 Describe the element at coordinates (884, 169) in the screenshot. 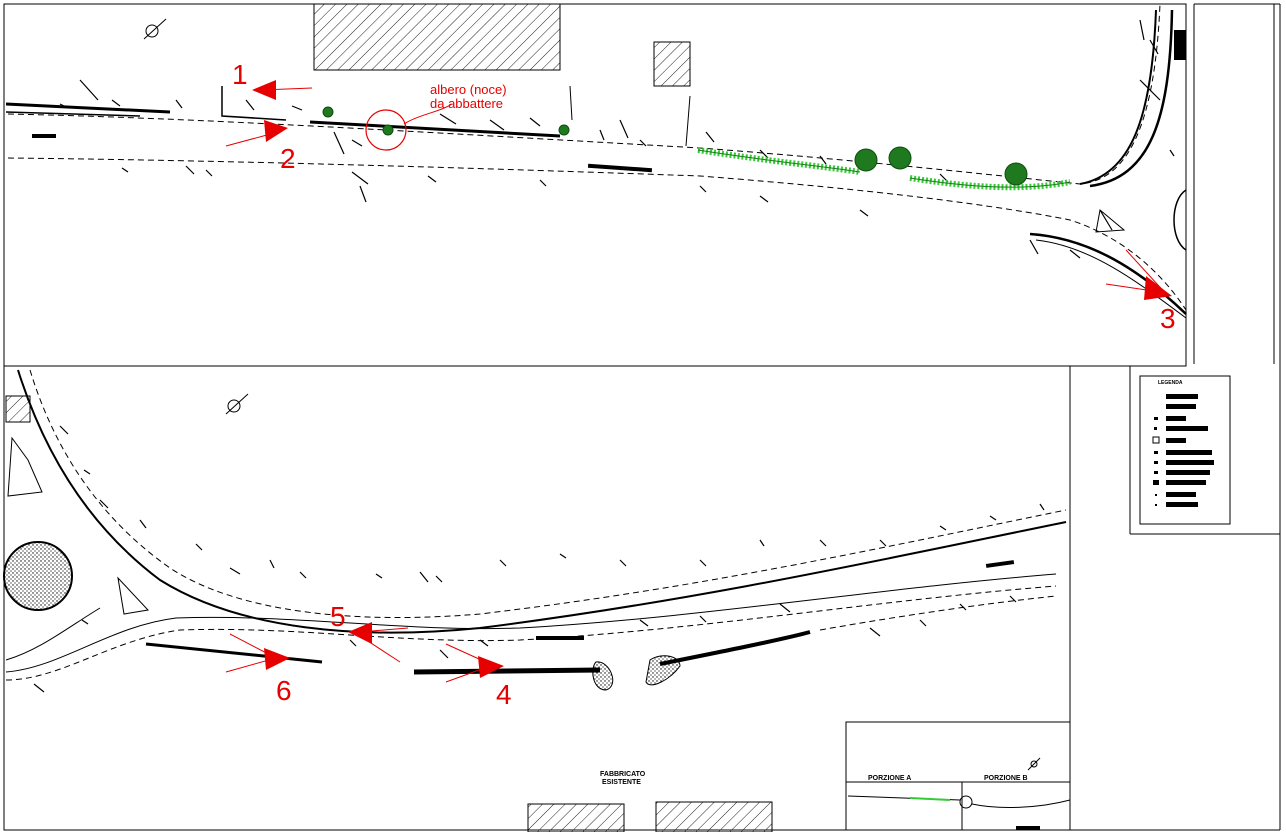

I see `hedge-vegetation` at that location.